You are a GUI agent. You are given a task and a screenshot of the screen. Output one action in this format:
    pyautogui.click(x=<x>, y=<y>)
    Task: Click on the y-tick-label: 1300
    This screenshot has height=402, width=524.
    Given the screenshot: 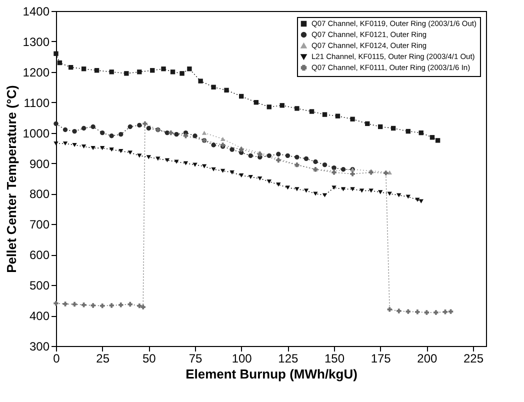 What is the action you would take?
    pyautogui.click(x=36, y=41)
    